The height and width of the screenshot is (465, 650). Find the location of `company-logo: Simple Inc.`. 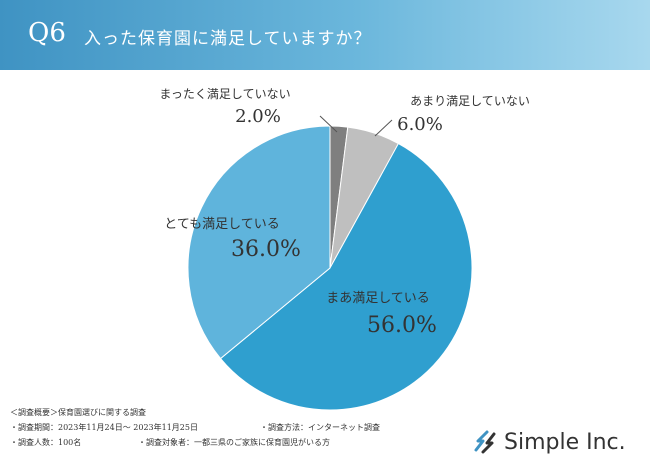

company-logo: Simple Inc. is located at coordinates (549, 442).